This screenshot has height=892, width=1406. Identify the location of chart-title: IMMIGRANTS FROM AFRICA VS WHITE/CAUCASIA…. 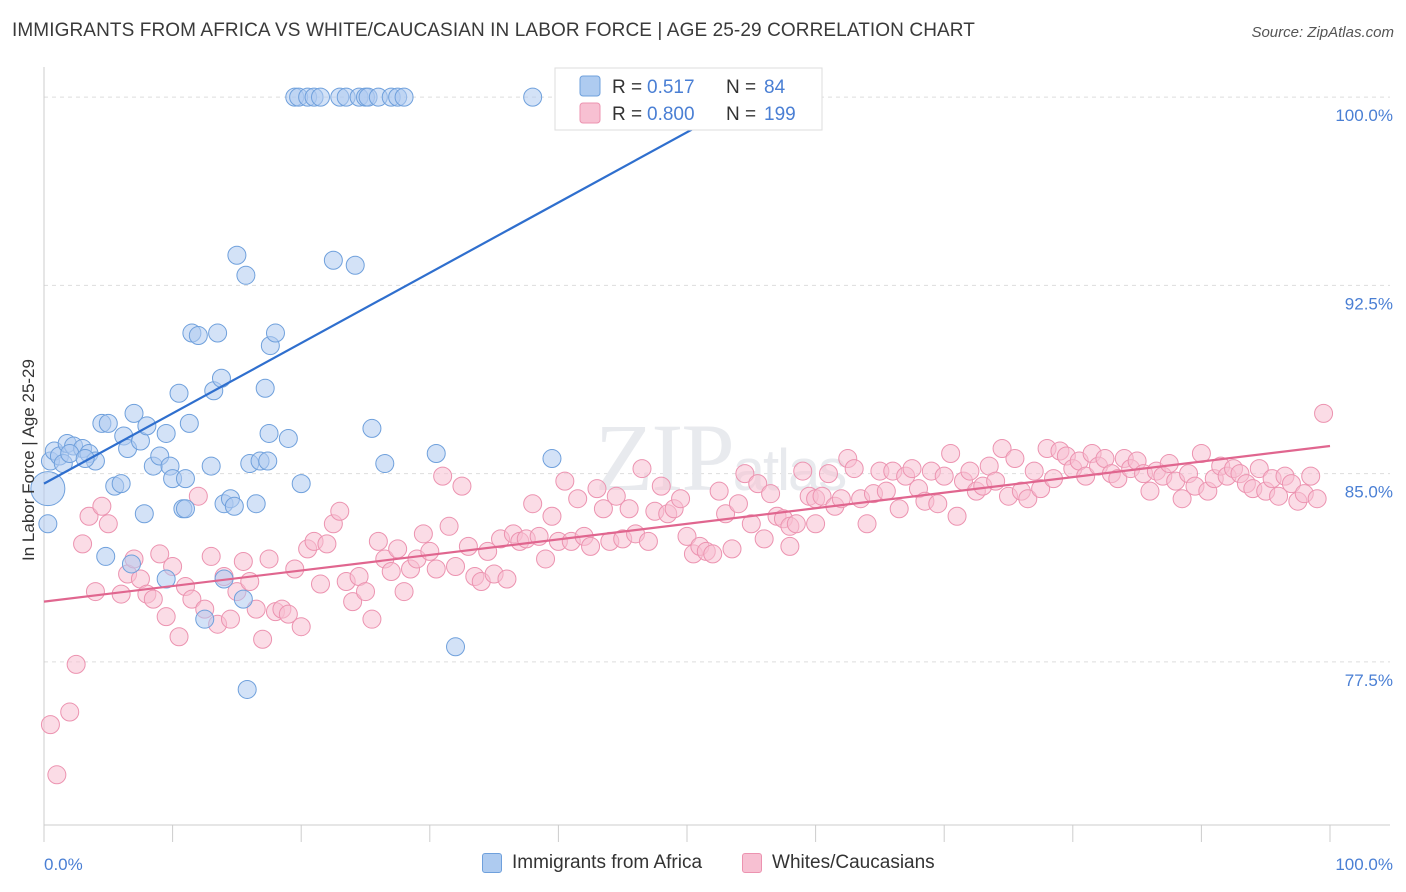
(493, 30).